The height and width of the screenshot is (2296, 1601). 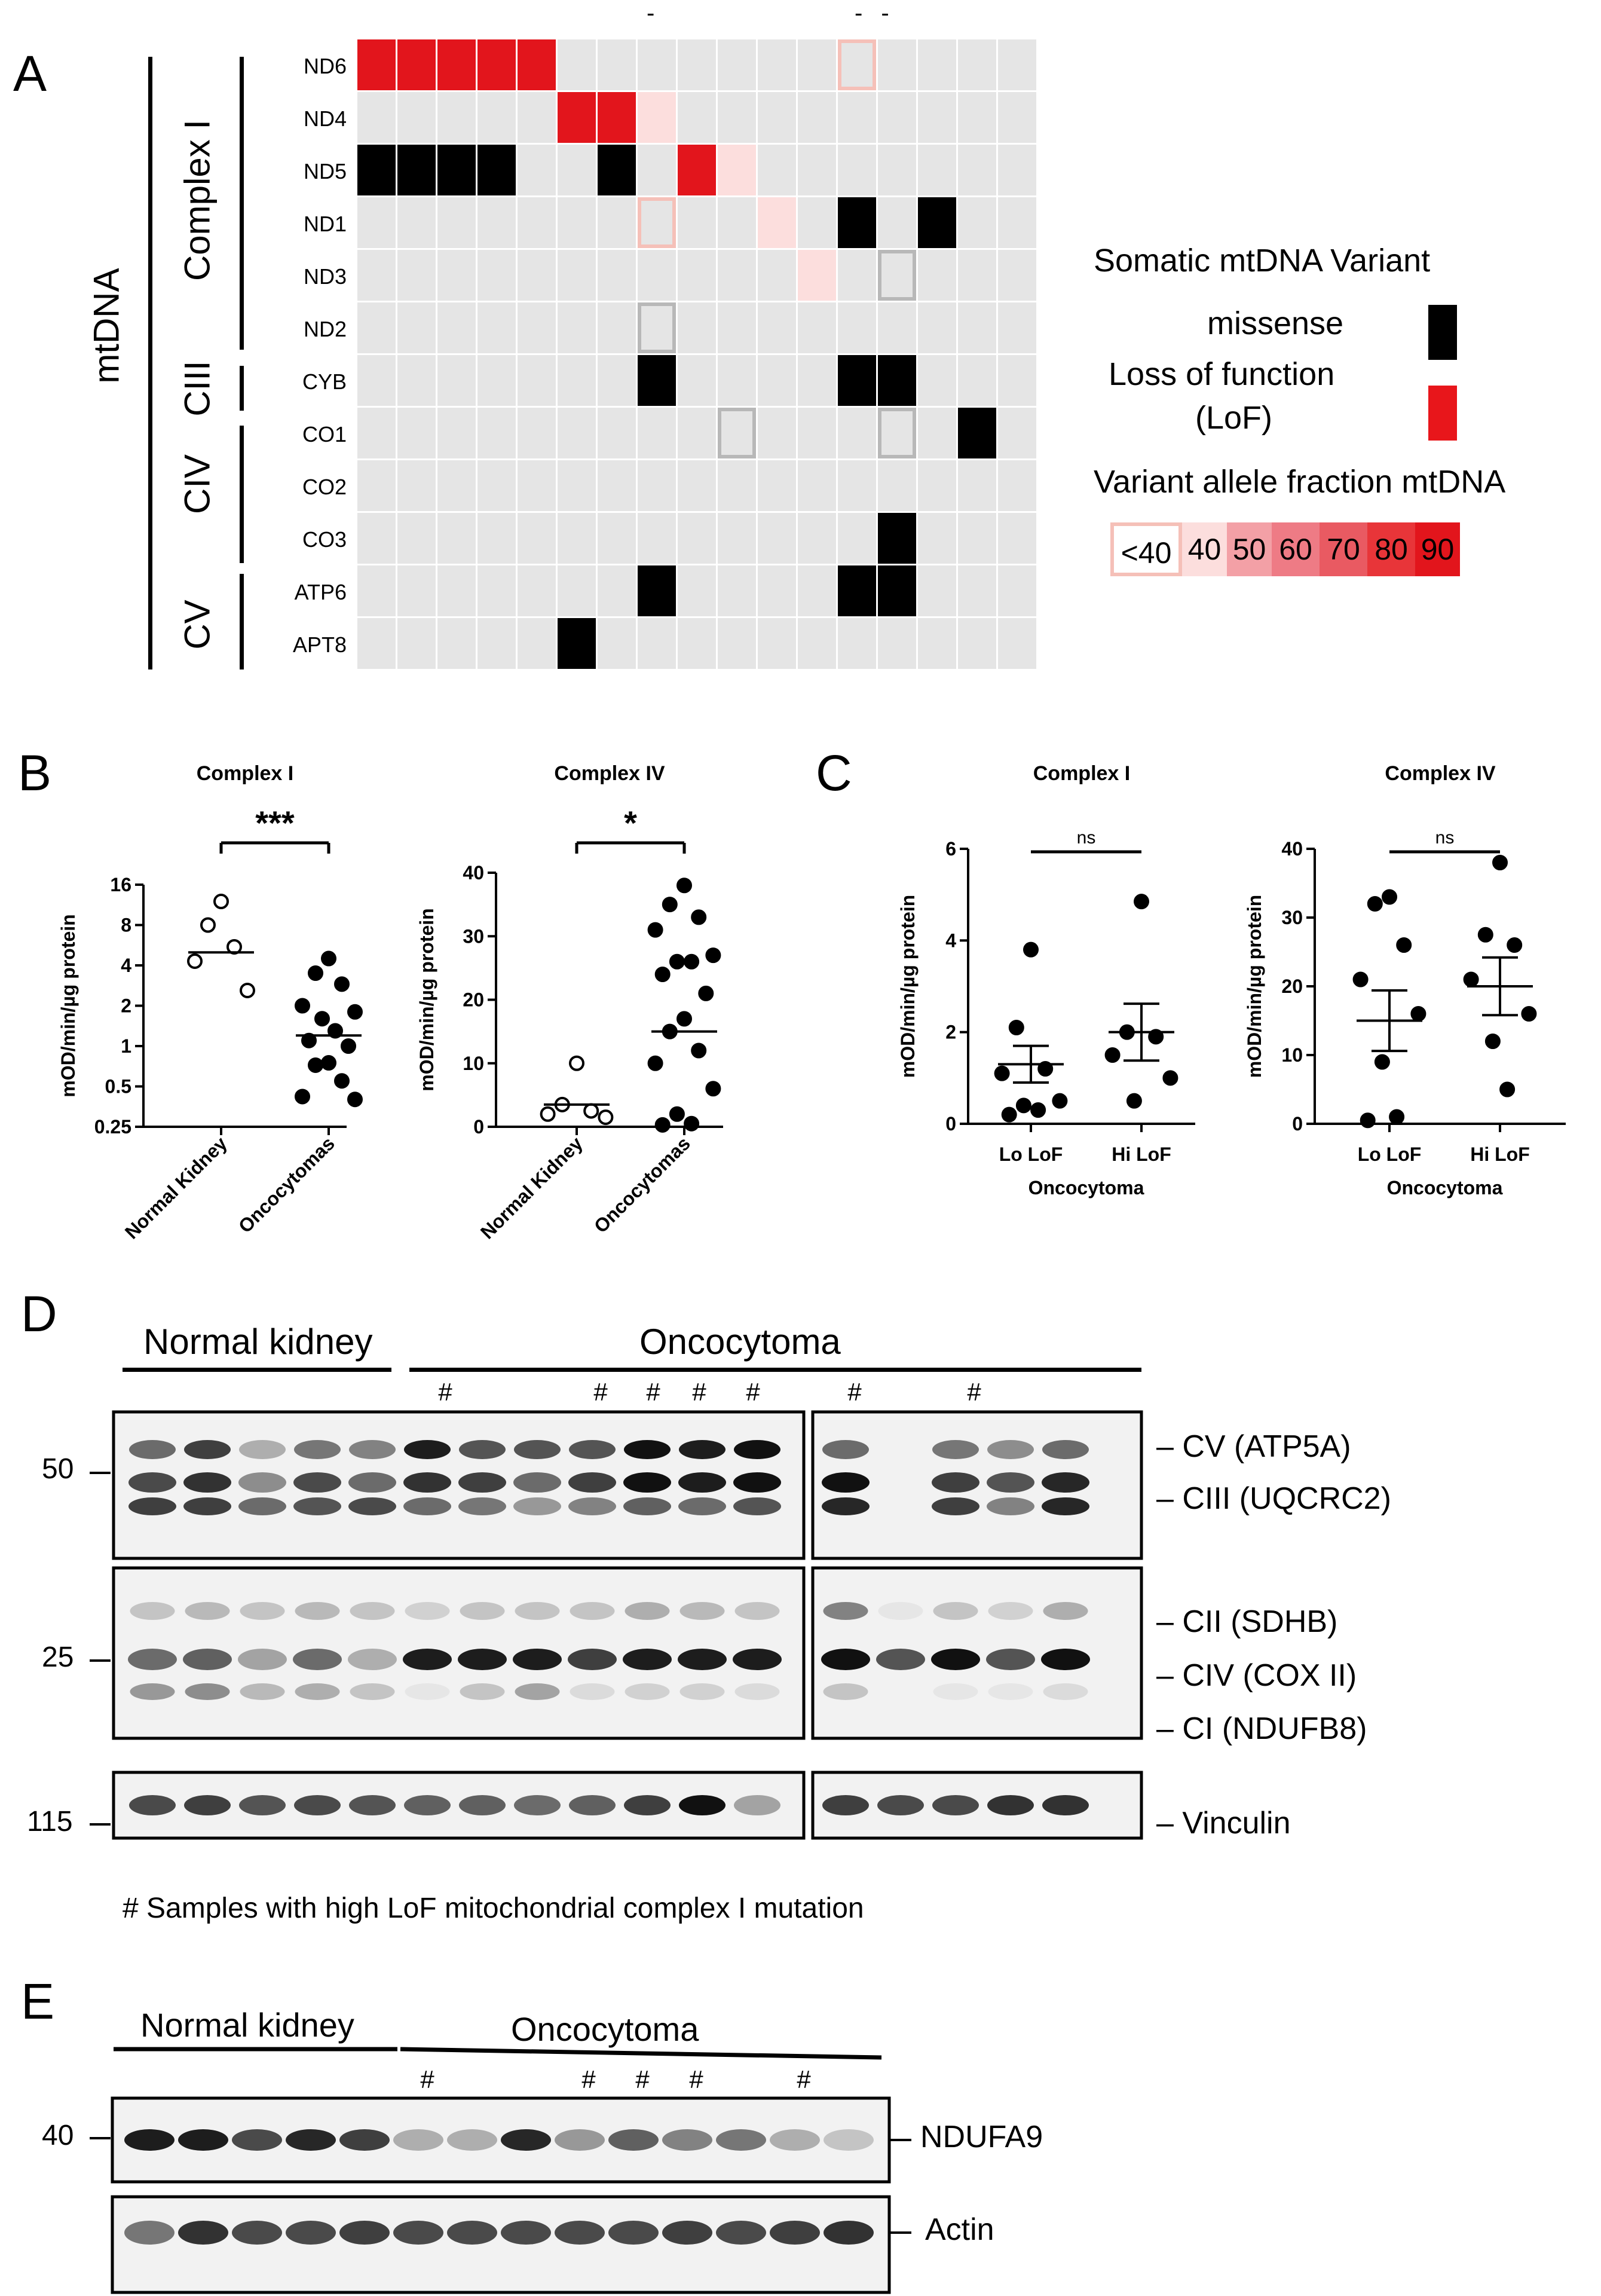 I want to click on variant-cell-co3, so click(x=897, y=538).